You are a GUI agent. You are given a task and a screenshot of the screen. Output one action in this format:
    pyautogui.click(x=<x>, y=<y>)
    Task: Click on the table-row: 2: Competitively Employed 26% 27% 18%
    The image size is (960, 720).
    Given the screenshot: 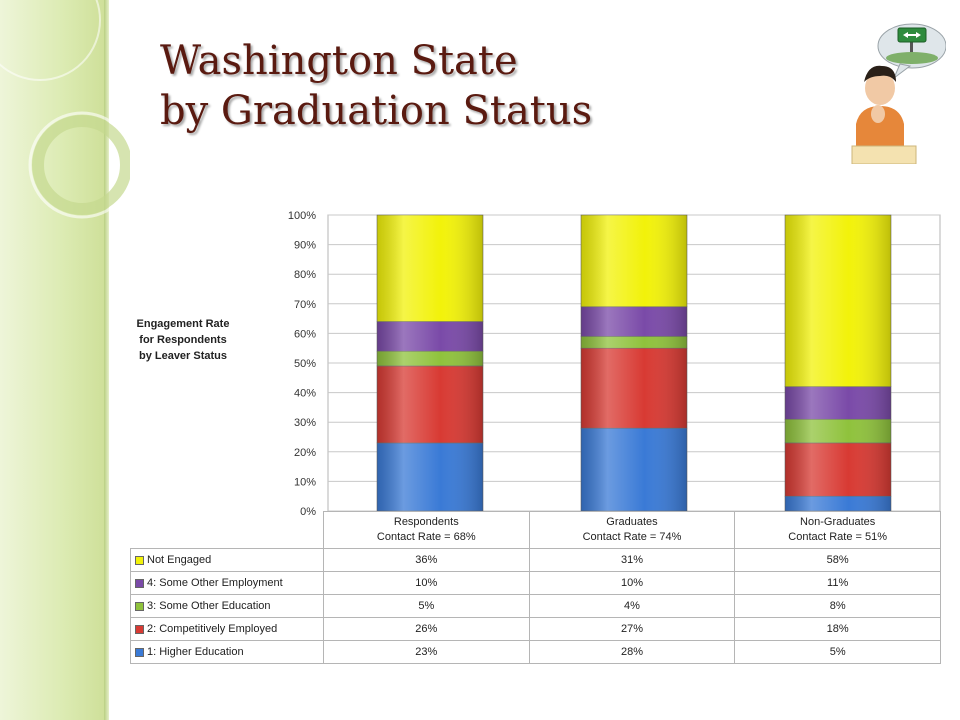 What is the action you would take?
    pyautogui.click(x=535, y=629)
    